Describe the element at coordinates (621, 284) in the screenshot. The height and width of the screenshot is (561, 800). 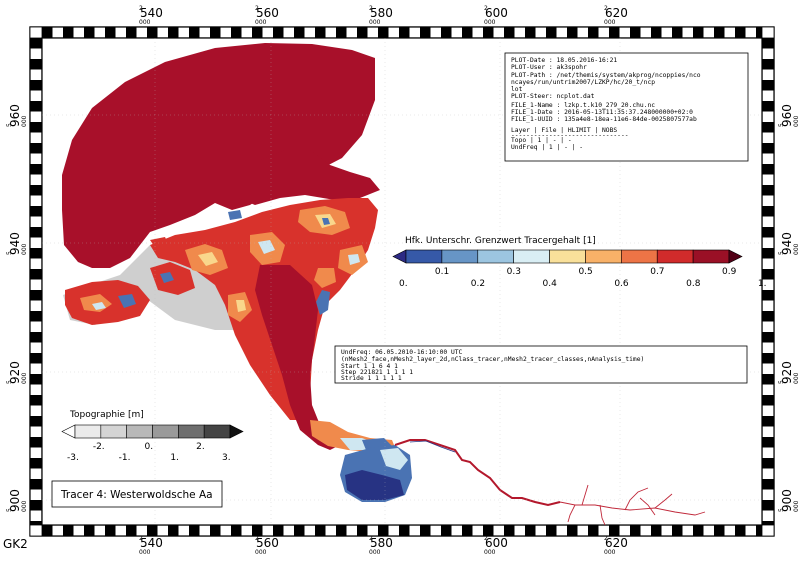
I see `tracer-colorbar-label-lower: 0.6` at that location.